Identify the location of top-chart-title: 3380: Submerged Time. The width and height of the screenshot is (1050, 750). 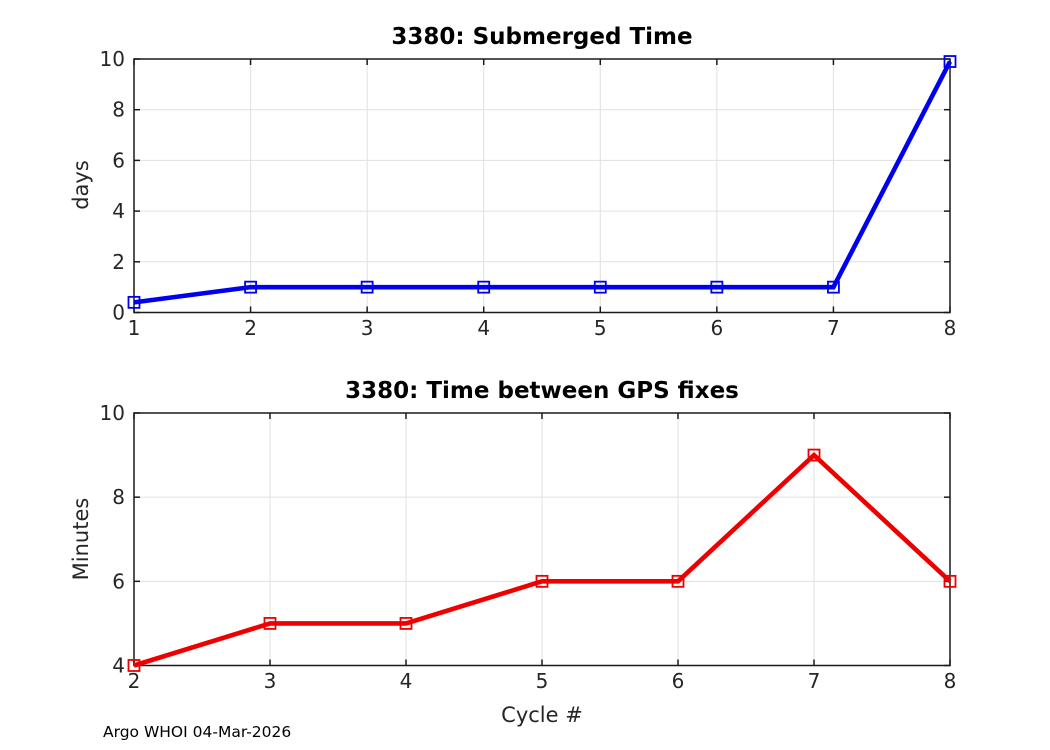
(542, 37).